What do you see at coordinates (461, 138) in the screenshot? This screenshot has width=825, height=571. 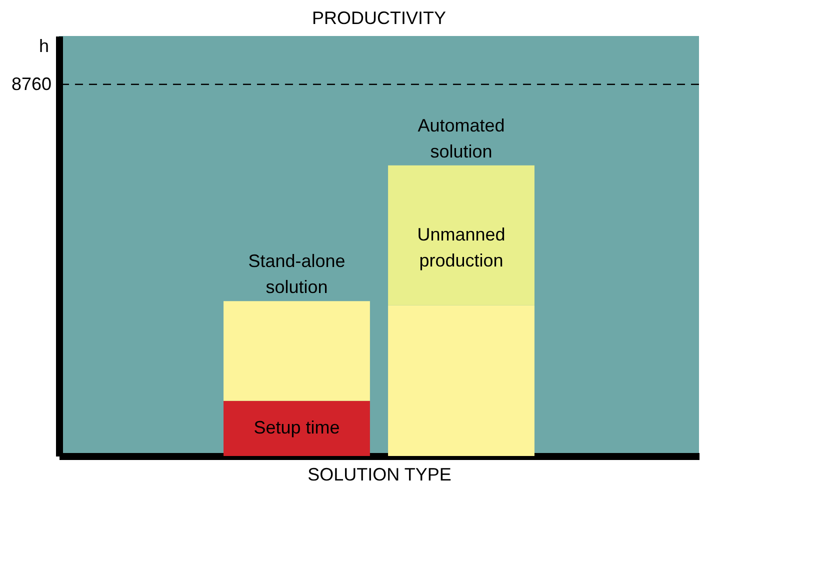 I see `x-tick-label: Automated solution` at bounding box center [461, 138].